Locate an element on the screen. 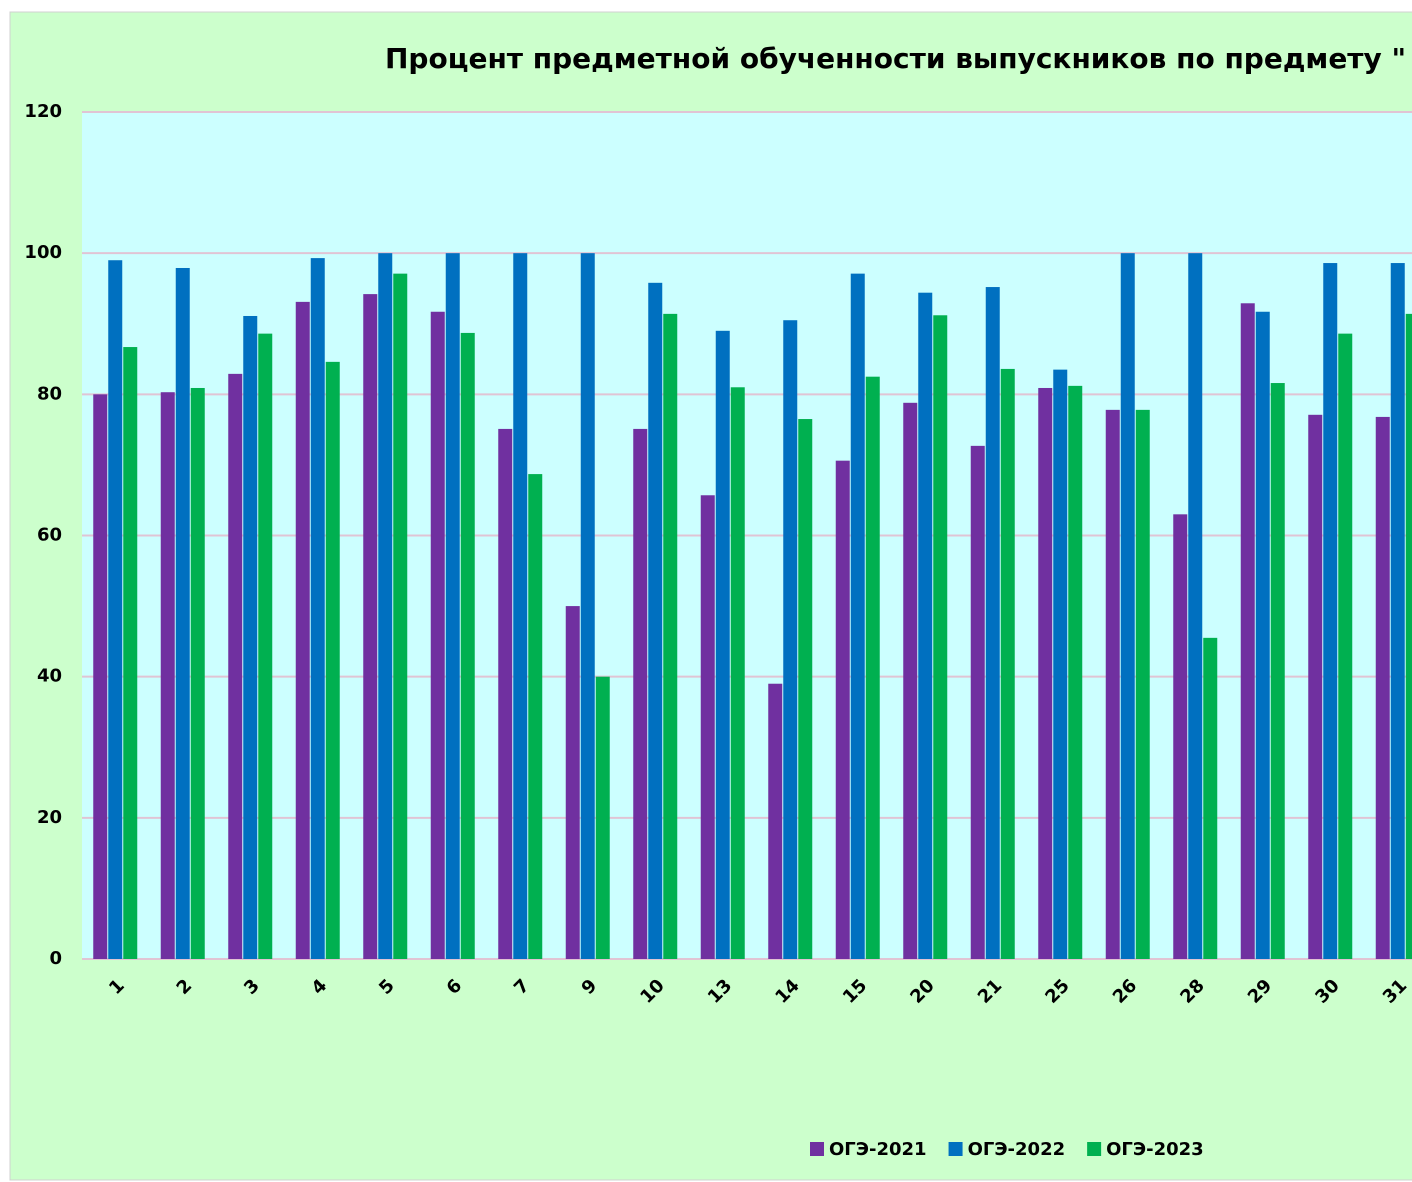  y-tick-label: 0 is located at coordinates (55, 958).